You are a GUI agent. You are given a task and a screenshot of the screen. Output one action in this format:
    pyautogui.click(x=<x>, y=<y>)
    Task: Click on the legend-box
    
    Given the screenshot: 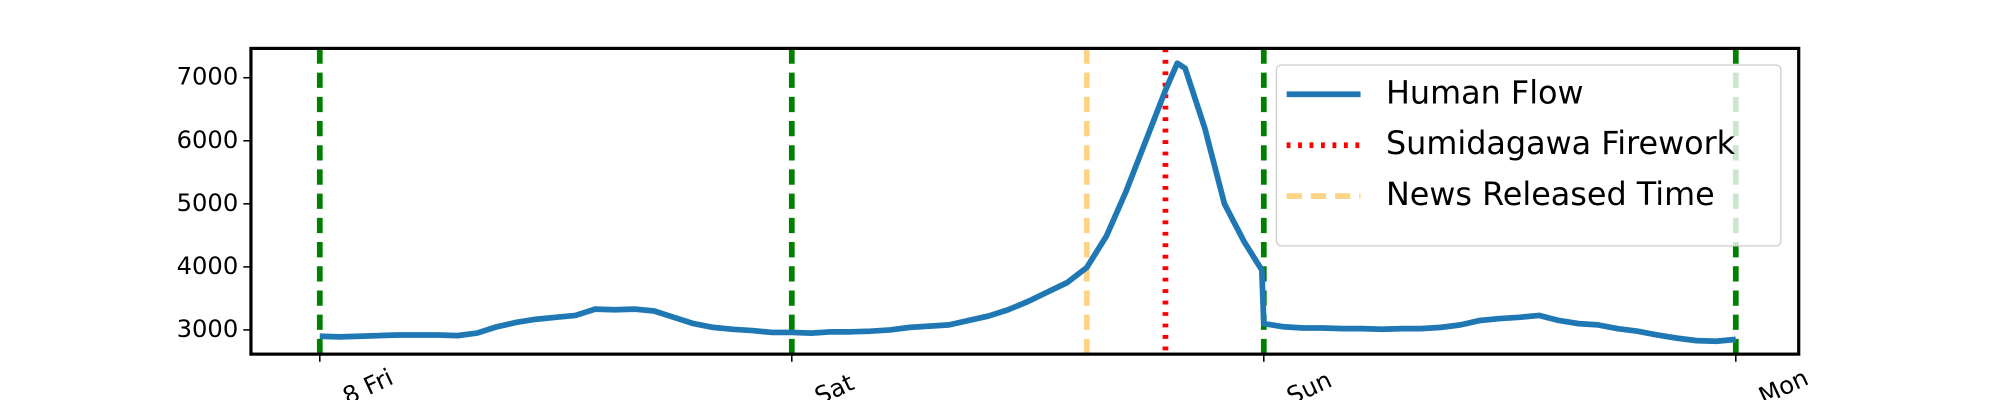 What is the action you would take?
    pyautogui.click(x=1528, y=155)
    